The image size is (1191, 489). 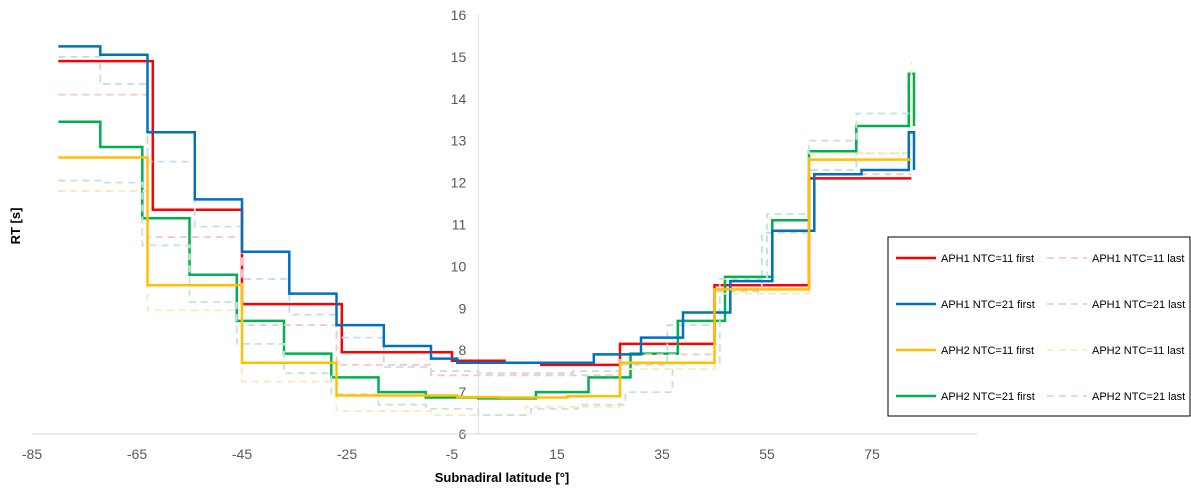 What do you see at coordinates (347, 454) in the screenshot?
I see `x-tick-label: -25` at bounding box center [347, 454].